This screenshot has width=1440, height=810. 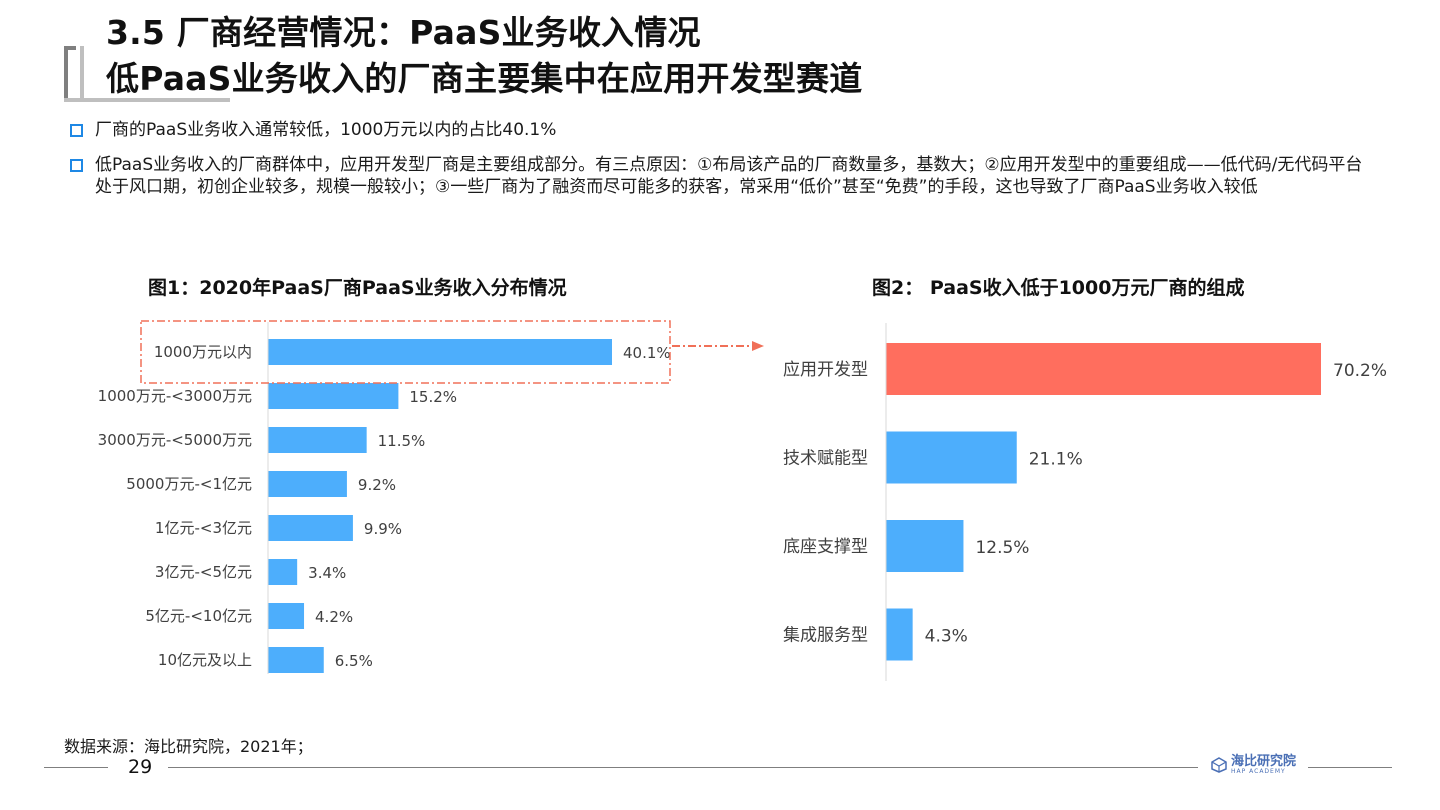 What do you see at coordinates (175, 440) in the screenshot?
I see `chart1-category-label: 3000万元-<5000万元` at bounding box center [175, 440].